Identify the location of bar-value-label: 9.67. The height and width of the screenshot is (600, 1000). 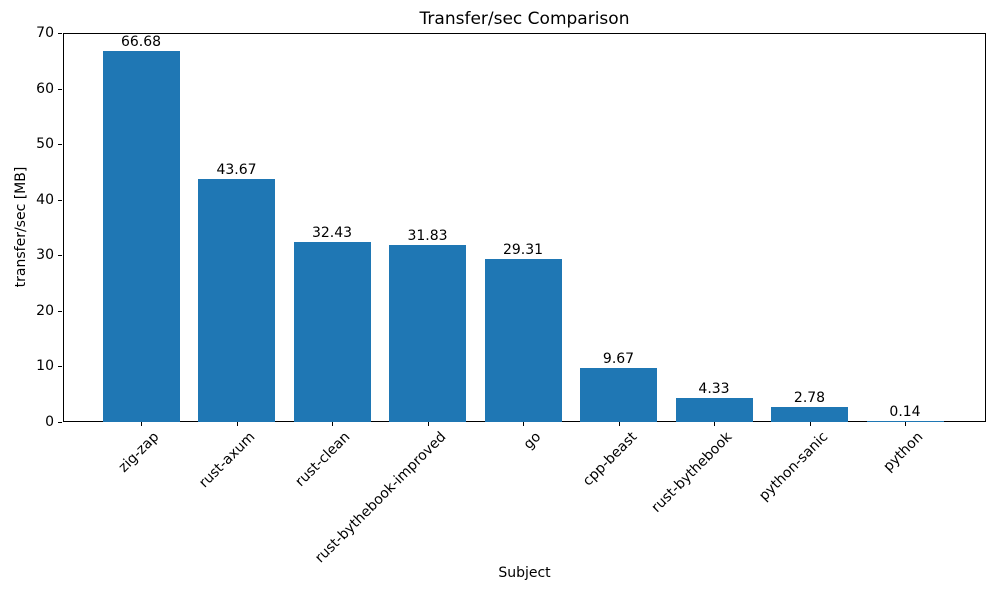
(618, 359).